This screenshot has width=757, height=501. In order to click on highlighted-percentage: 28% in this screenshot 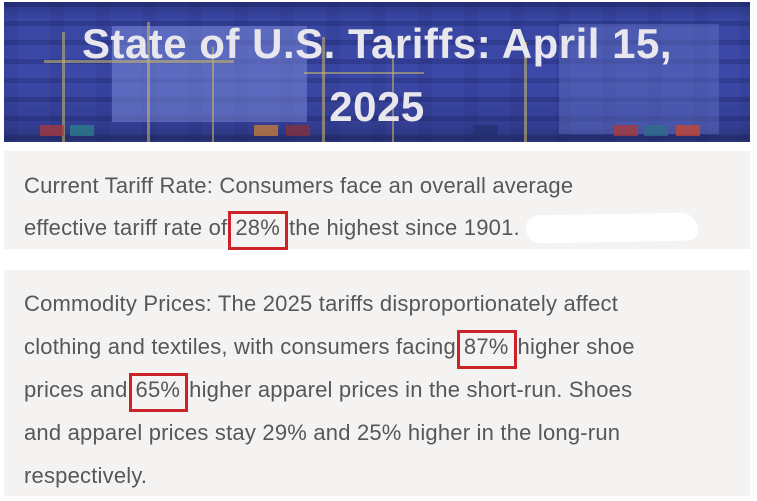, I will do `click(258, 230)`.